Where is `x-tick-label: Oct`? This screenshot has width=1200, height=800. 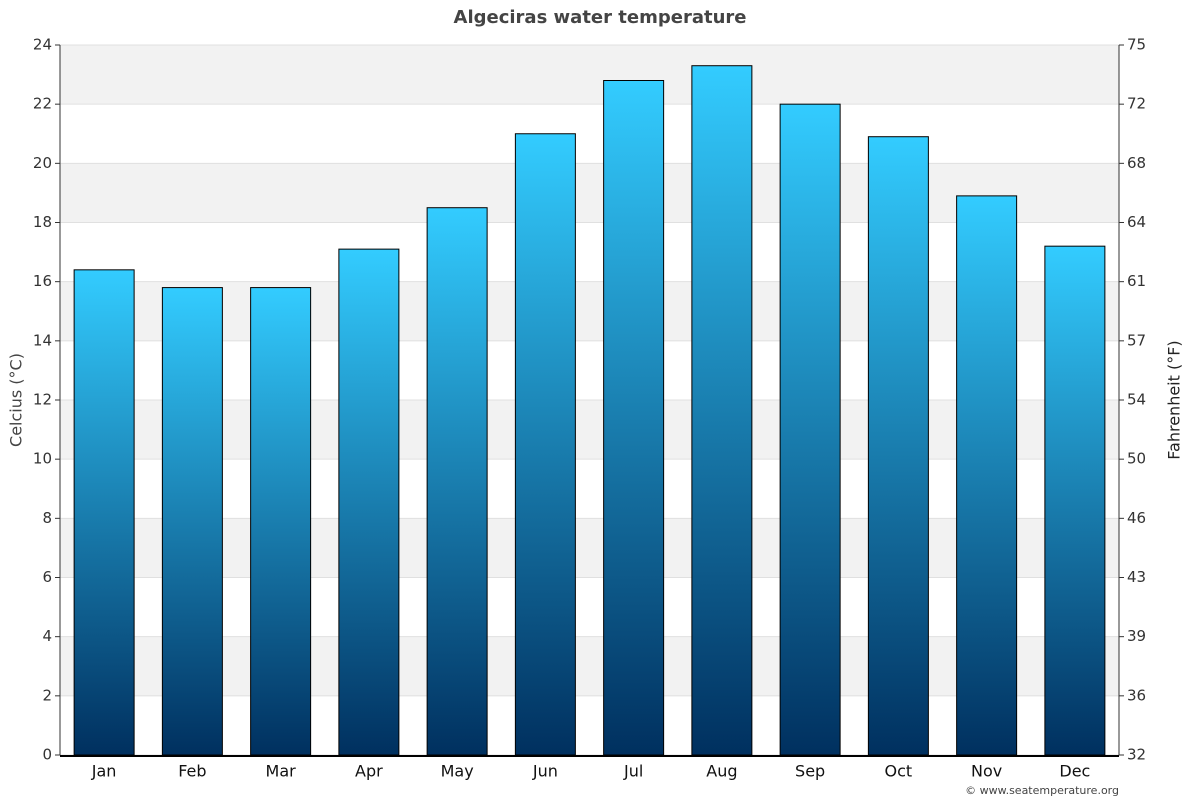 x-tick-label: Oct is located at coordinates (899, 771).